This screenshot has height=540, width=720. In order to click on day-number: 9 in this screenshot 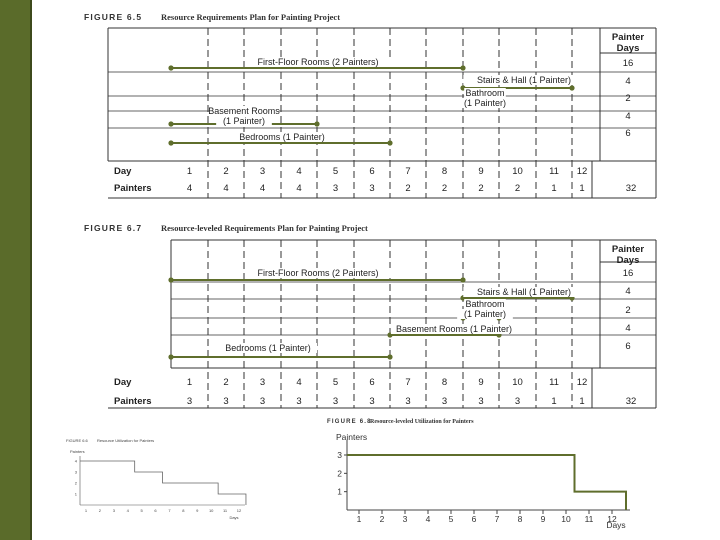, I will do `click(480, 382)`.